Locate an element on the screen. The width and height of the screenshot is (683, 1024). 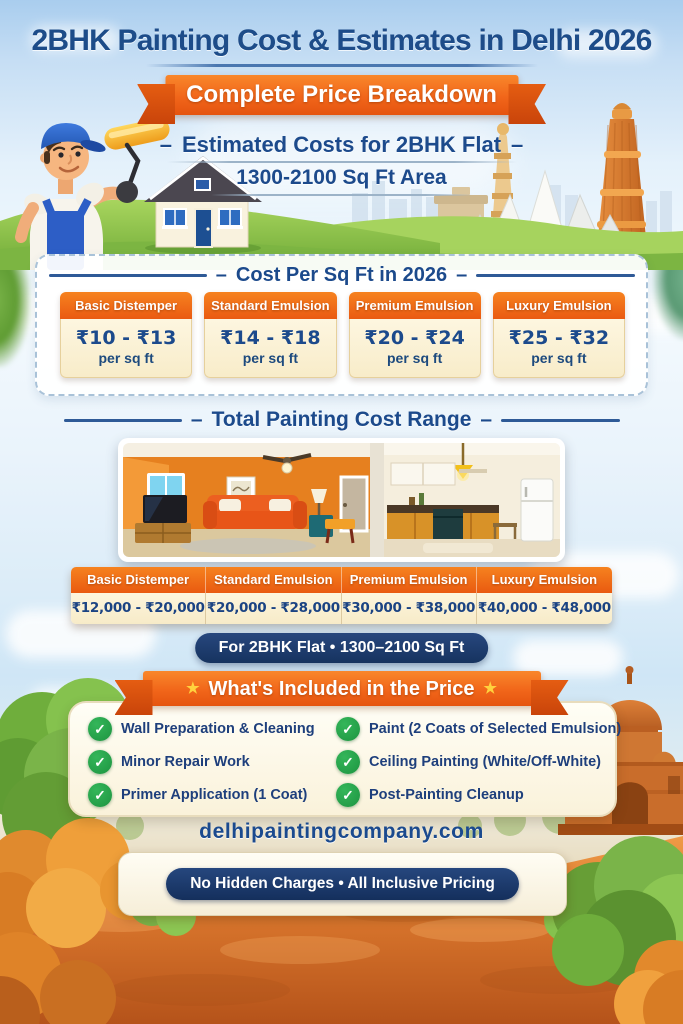
list-item: ✓ Post-Painting Cleanup is located at coordinates (478, 795).